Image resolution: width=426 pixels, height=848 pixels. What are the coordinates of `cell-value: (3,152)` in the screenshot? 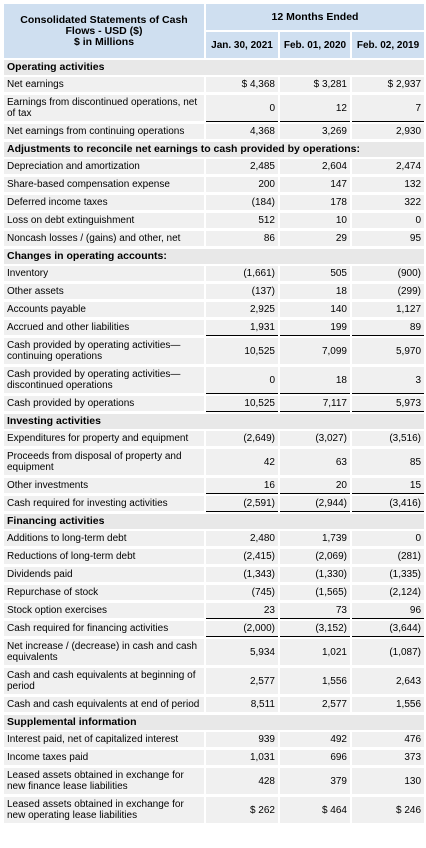 It's located at (315, 629).